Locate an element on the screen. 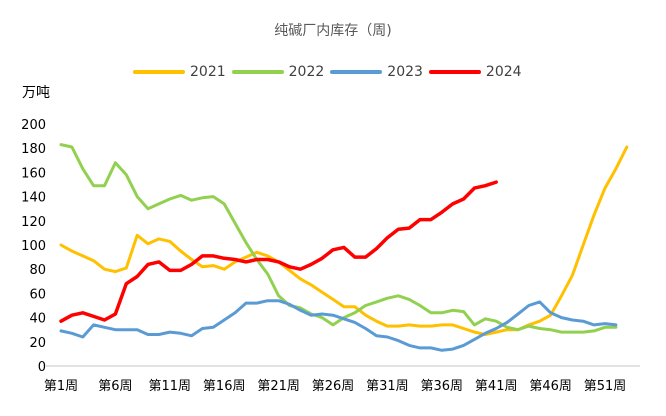 The image size is (666, 416). y-tick-label: 40 is located at coordinates (37, 319).